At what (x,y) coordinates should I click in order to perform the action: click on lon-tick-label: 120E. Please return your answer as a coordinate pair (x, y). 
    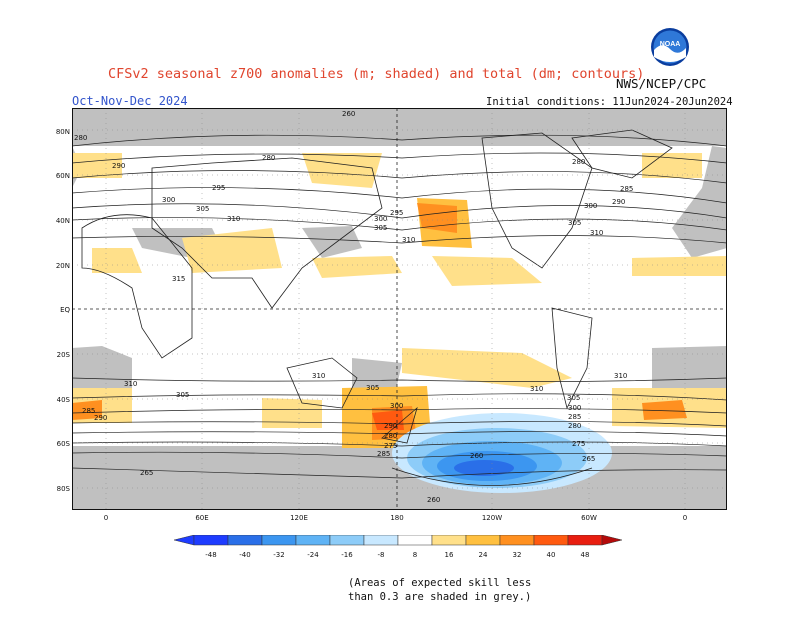
    Looking at the image, I should click on (299, 518).